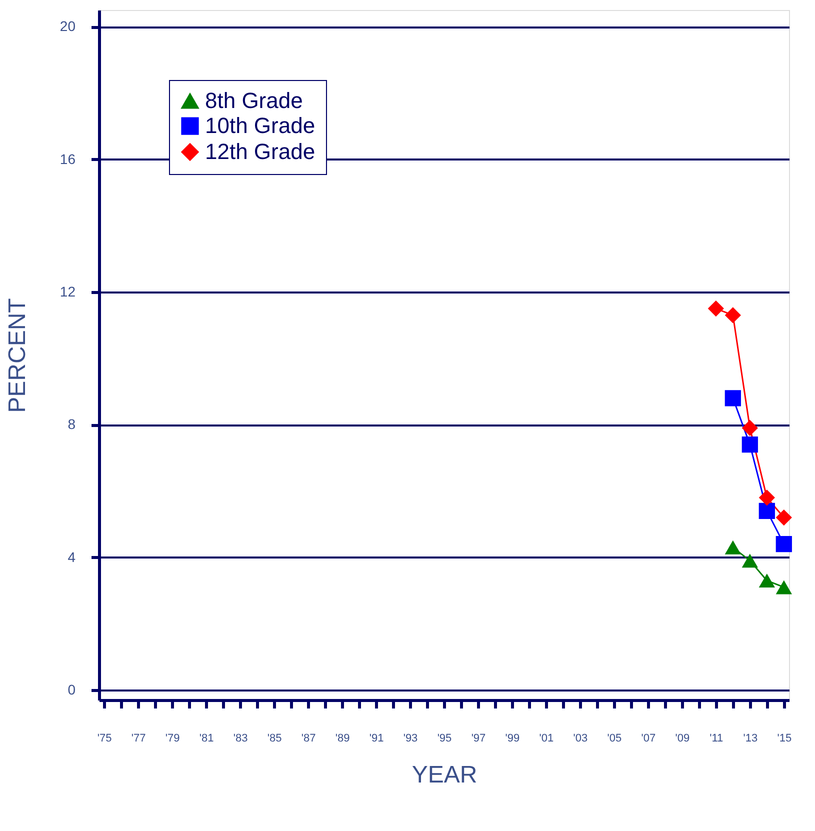  What do you see at coordinates (682, 738) in the screenshot?
I see `x-tick-label: '09` at bounding box center [682, 738].